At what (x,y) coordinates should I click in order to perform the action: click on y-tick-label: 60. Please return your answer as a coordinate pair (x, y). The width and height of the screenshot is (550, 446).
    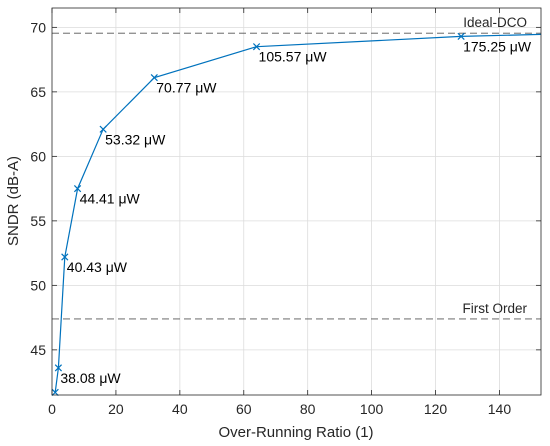
    Looking at the image, I should click on (38, 156).